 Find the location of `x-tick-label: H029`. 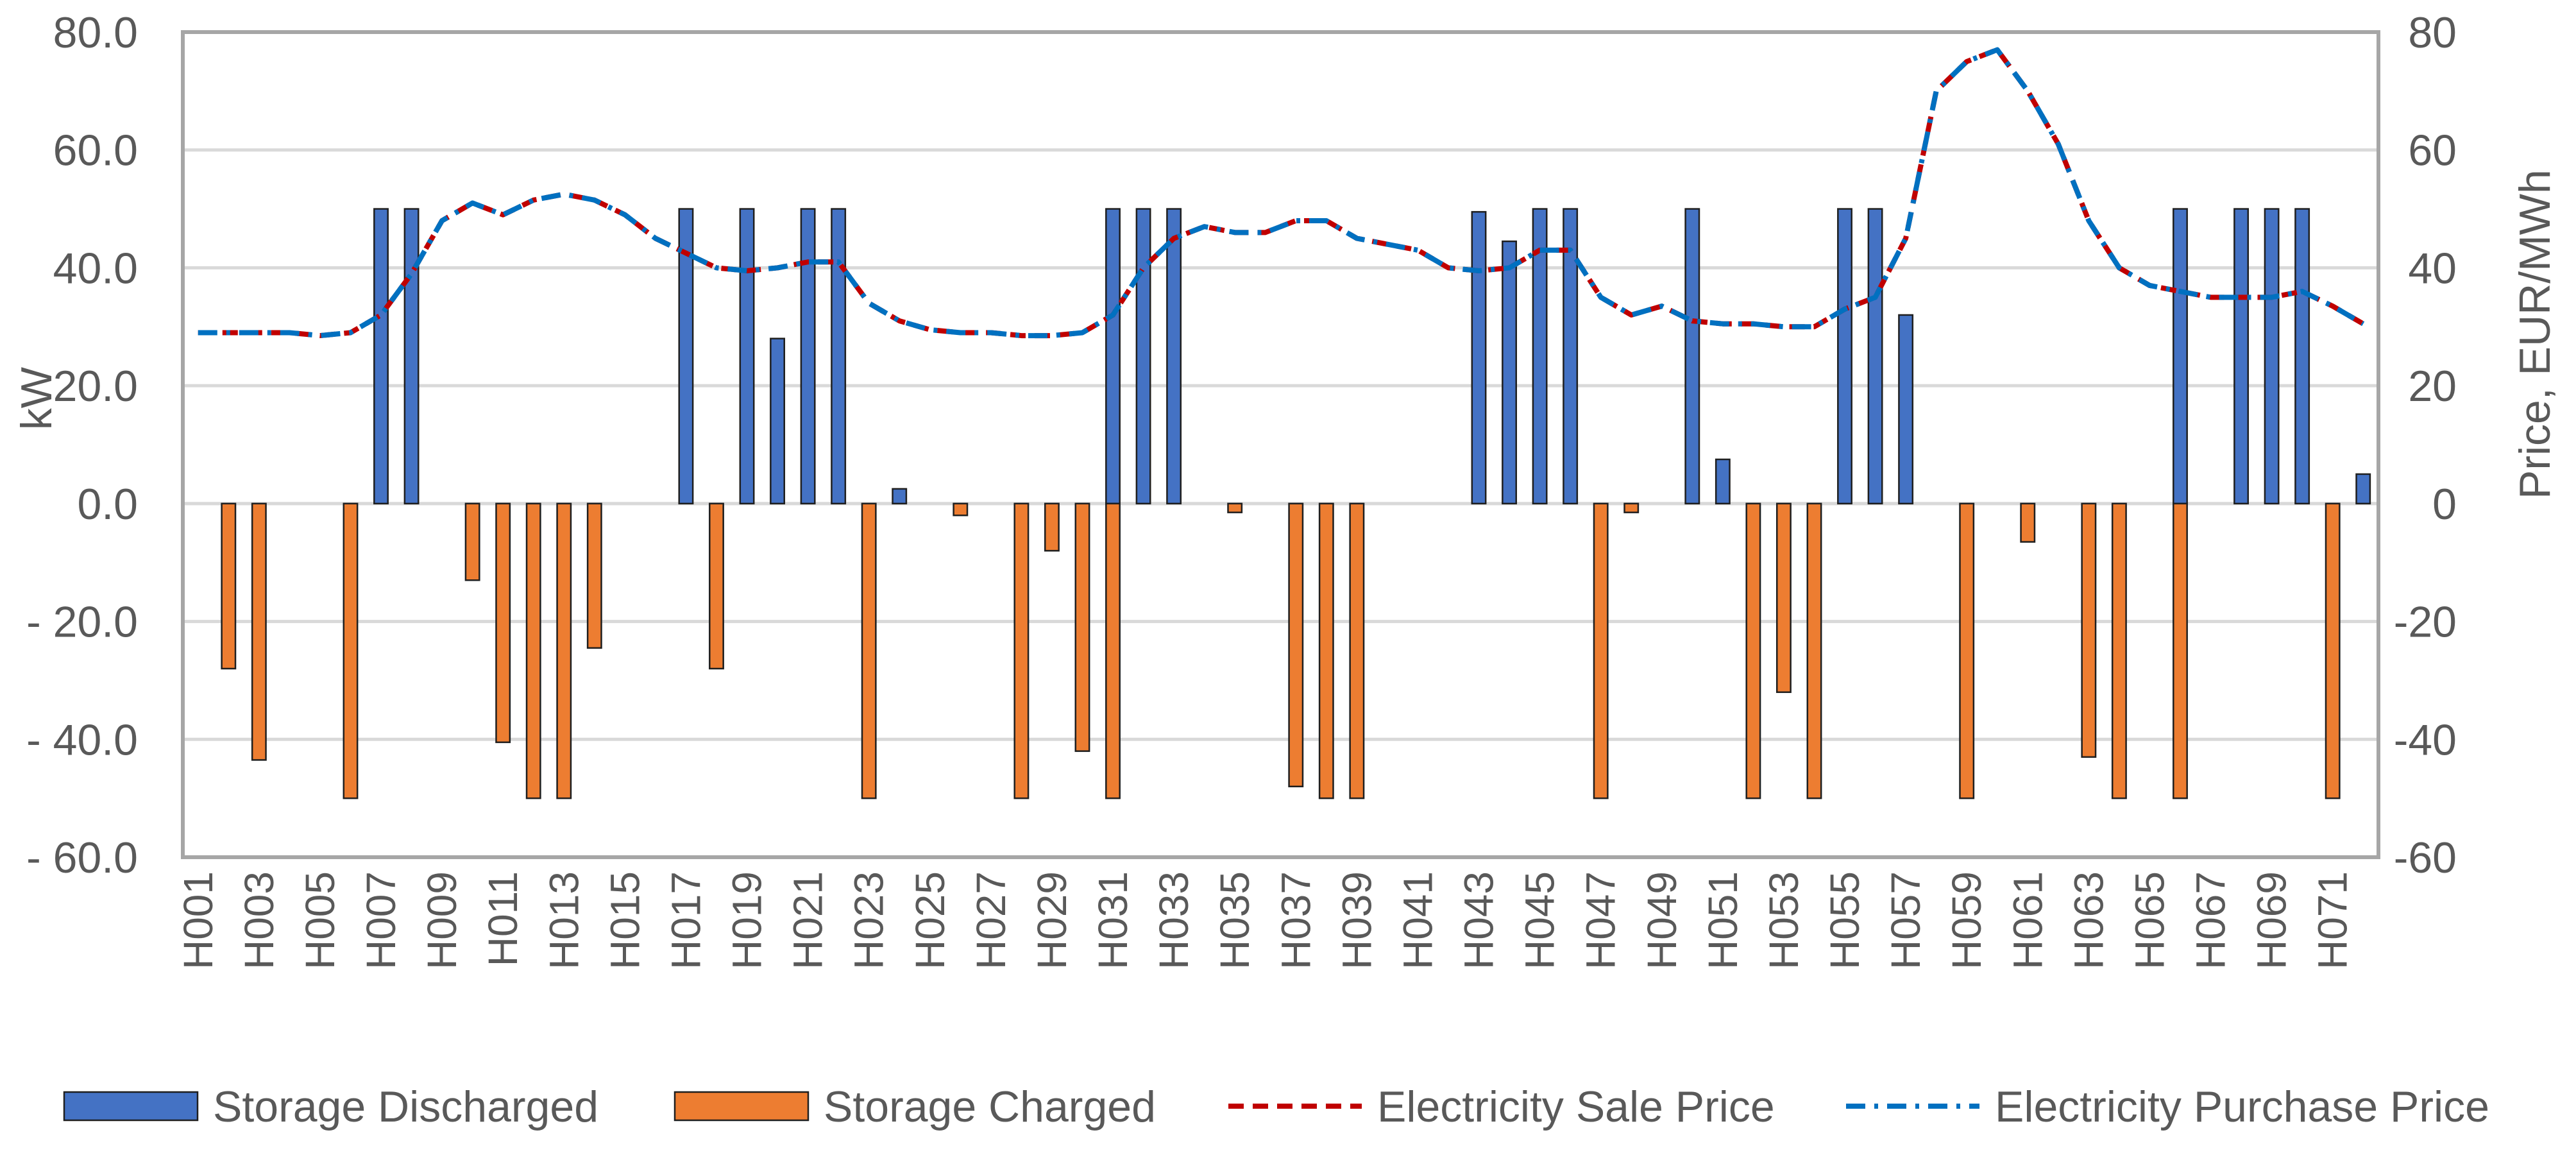

x-tick-label: H029 is located at coordinates (1052, 920).